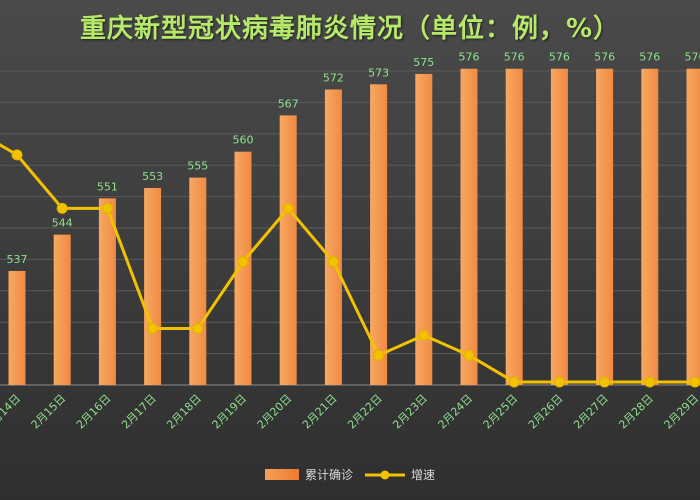  Describe the element at coordinates (636, 412) in the screenshot. I see `x-tick-label: 2月28日` at that location.